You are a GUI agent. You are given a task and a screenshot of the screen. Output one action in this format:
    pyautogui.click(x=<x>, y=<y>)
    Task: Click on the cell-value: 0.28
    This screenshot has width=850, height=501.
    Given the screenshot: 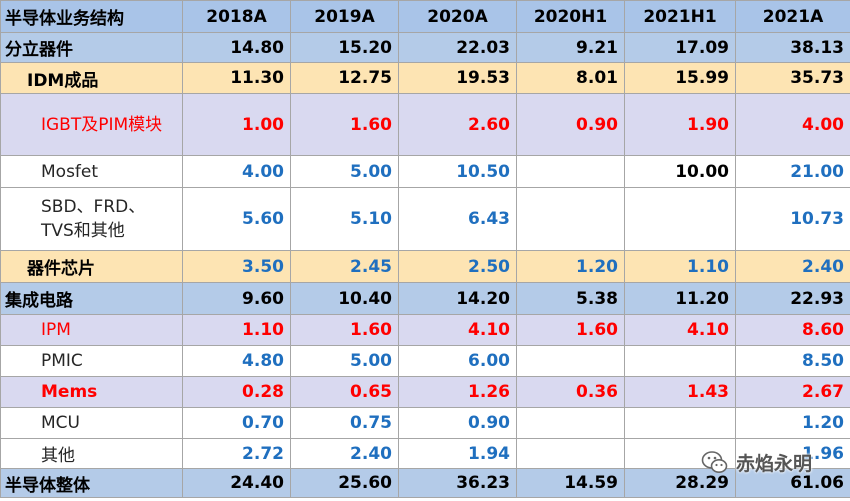 What is the action you would take?
    pyautogui.click(x=236, y=392)
    